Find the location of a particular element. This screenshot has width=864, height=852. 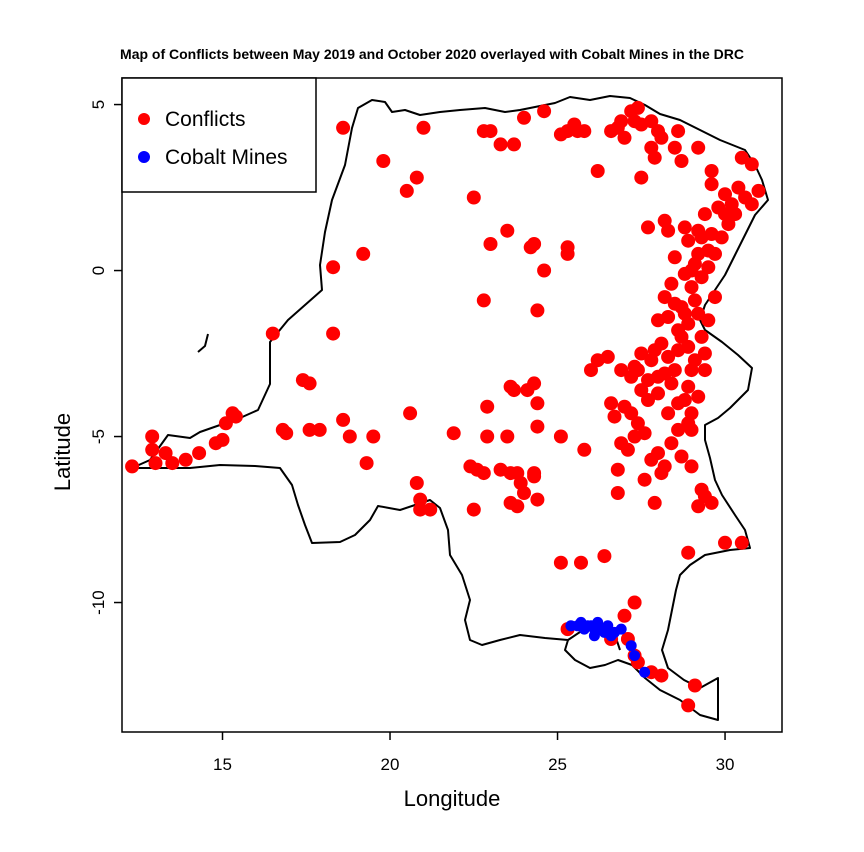

x-tick-label-30: 30 is located at coordinates (725, 764).